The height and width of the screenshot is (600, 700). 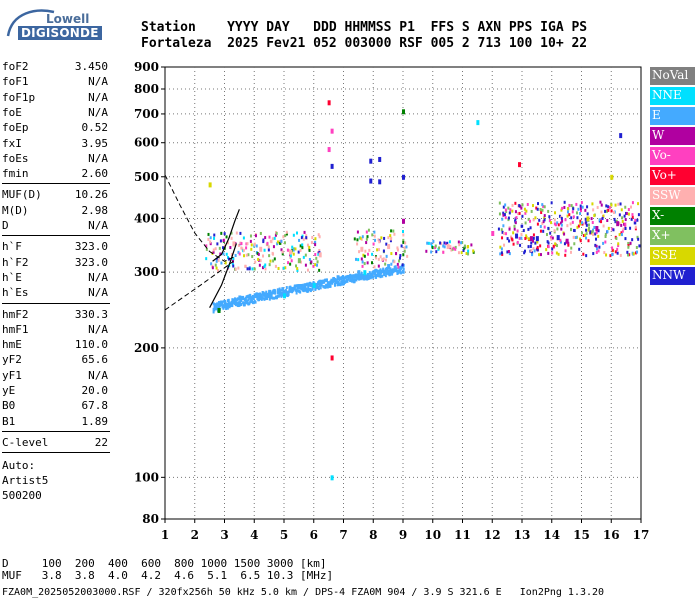 I want to click on data-point-nnw, so click(x=380, y=159).